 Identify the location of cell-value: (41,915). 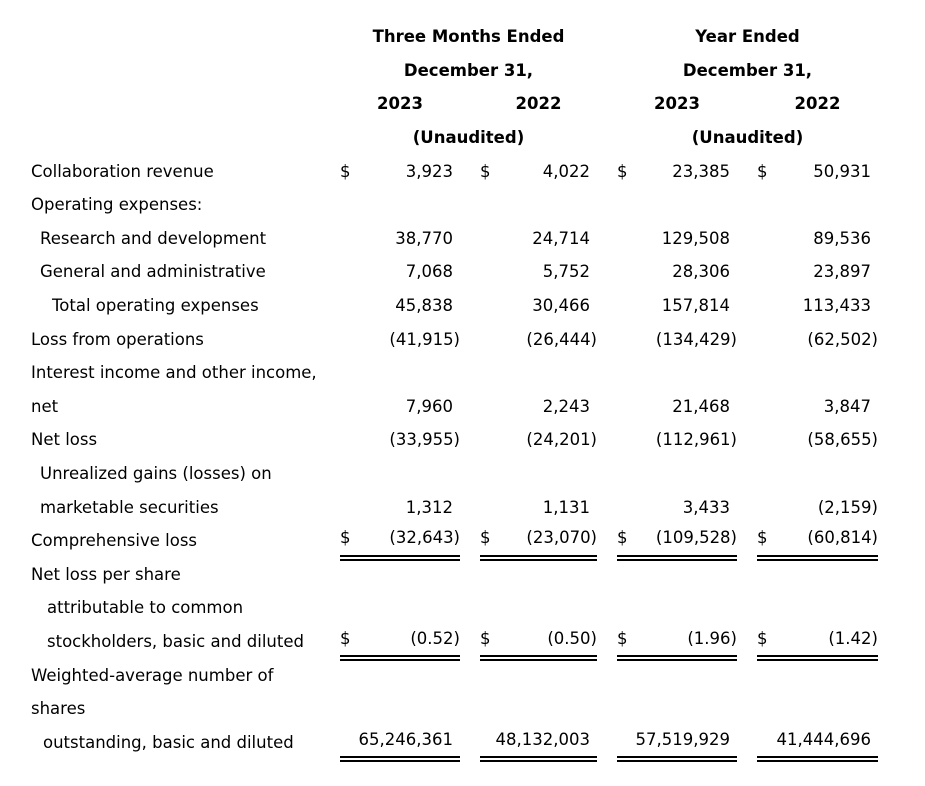
(424, 339).